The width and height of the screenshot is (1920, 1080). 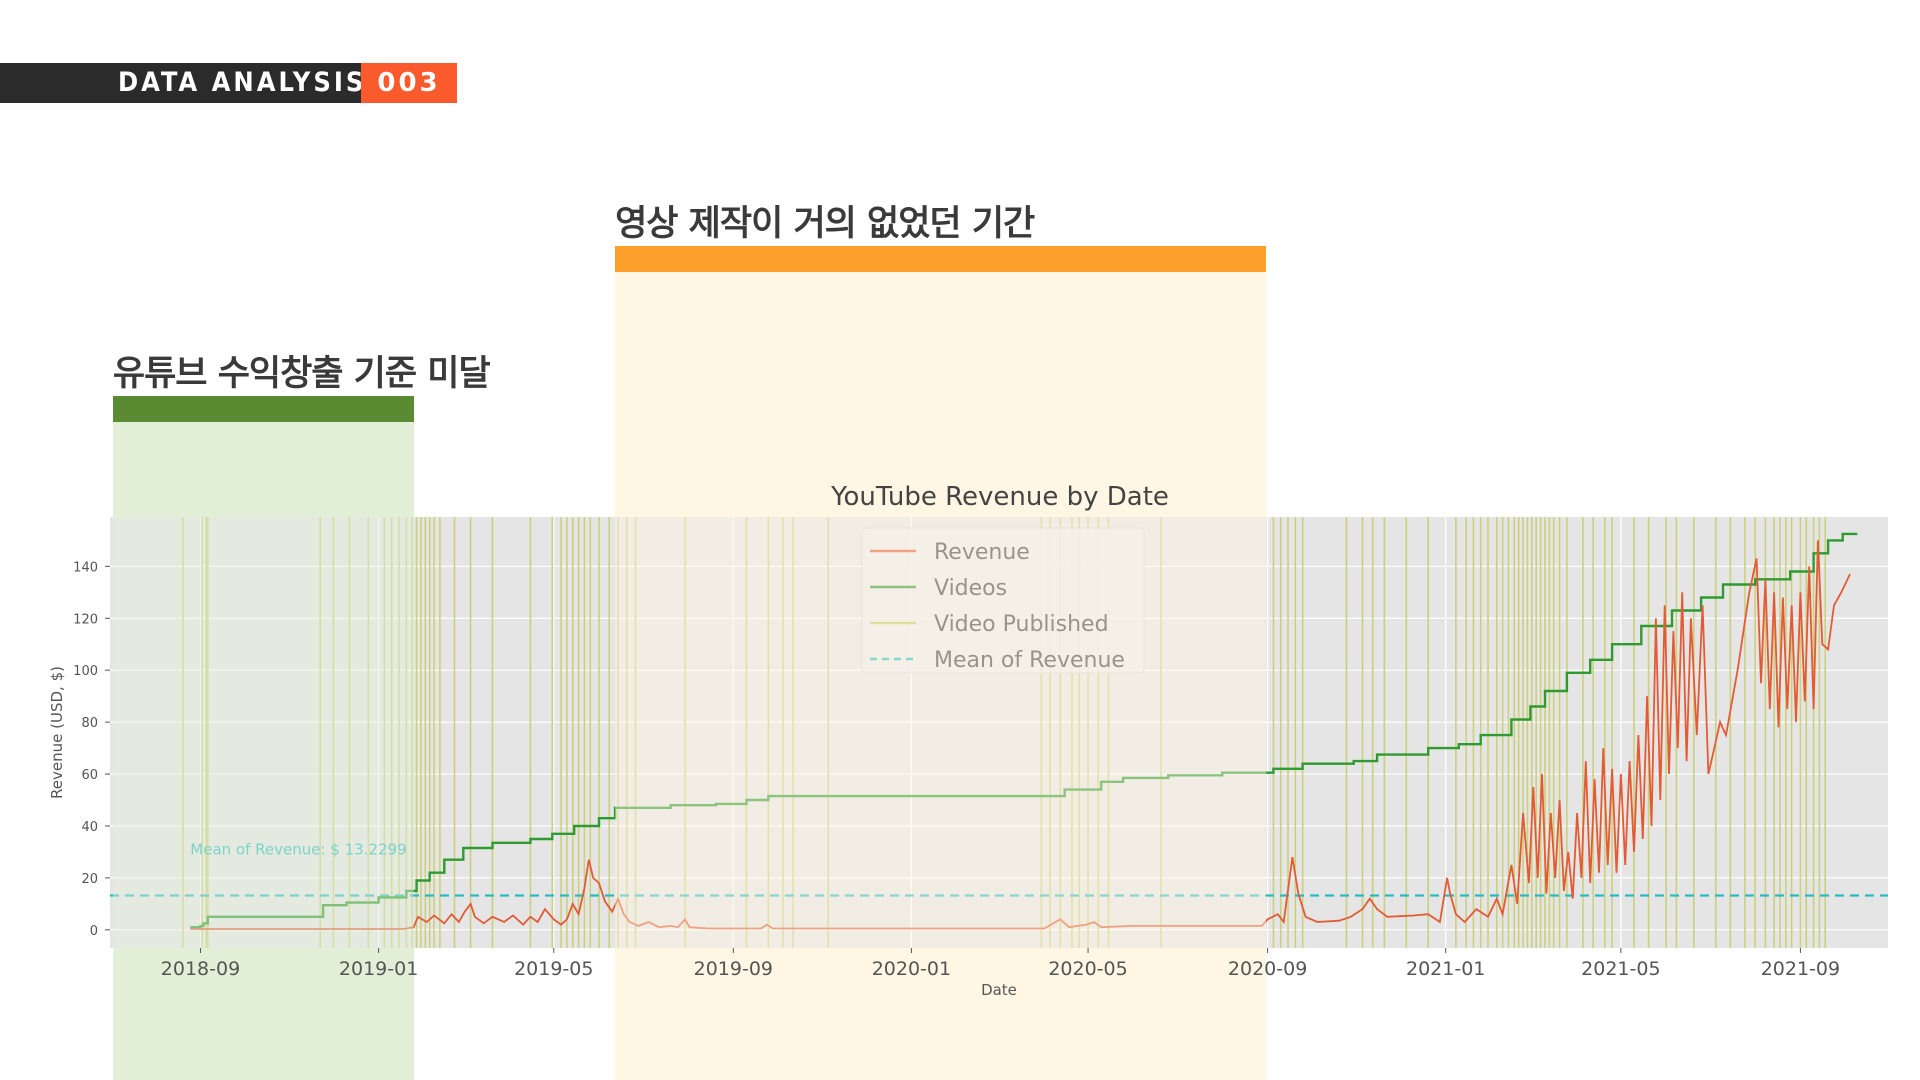 What do you see at coordinates (85, 567) in the screenshot?
I see `y-tick-label: 140` at bounding box center [85, 567].